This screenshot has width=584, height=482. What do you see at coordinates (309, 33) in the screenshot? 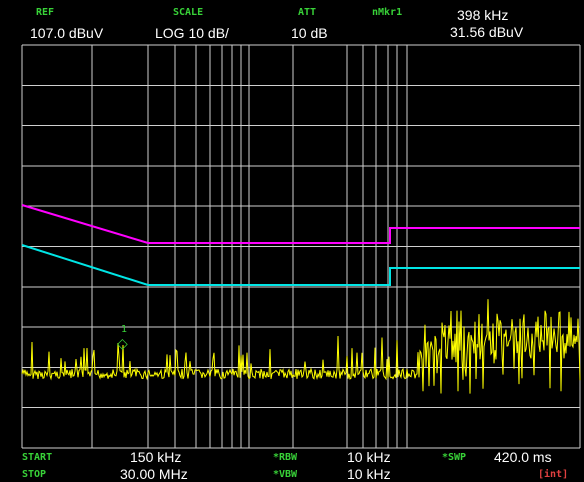
I see `att-value: 10 dB` at bounding box center [309, 33].